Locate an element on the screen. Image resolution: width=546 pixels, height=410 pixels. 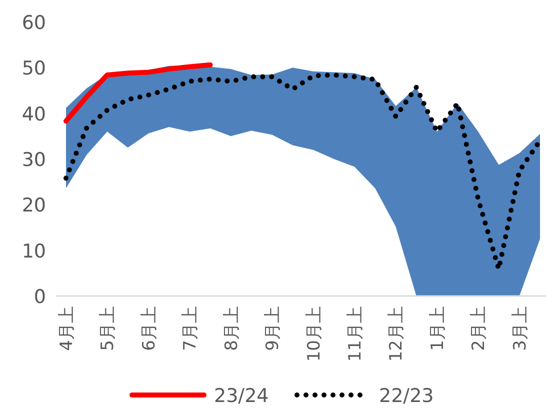
x-tick-label: 1月上 is located at coordinates (438, 328).